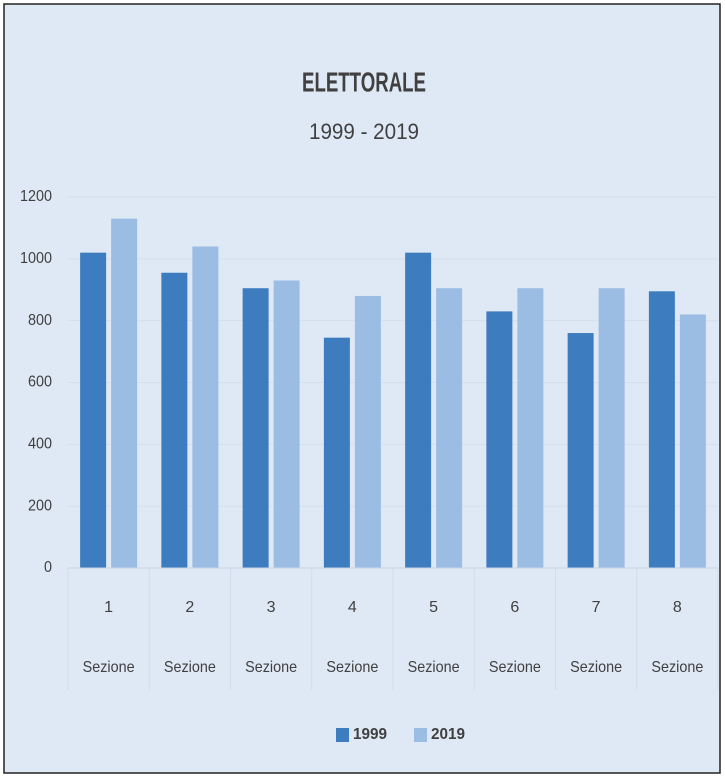 This screenshot has height=778, width=725. Describe the element at coordinates (514, 607) in the screenshot. I see `x-tick-label: 6` at that location.